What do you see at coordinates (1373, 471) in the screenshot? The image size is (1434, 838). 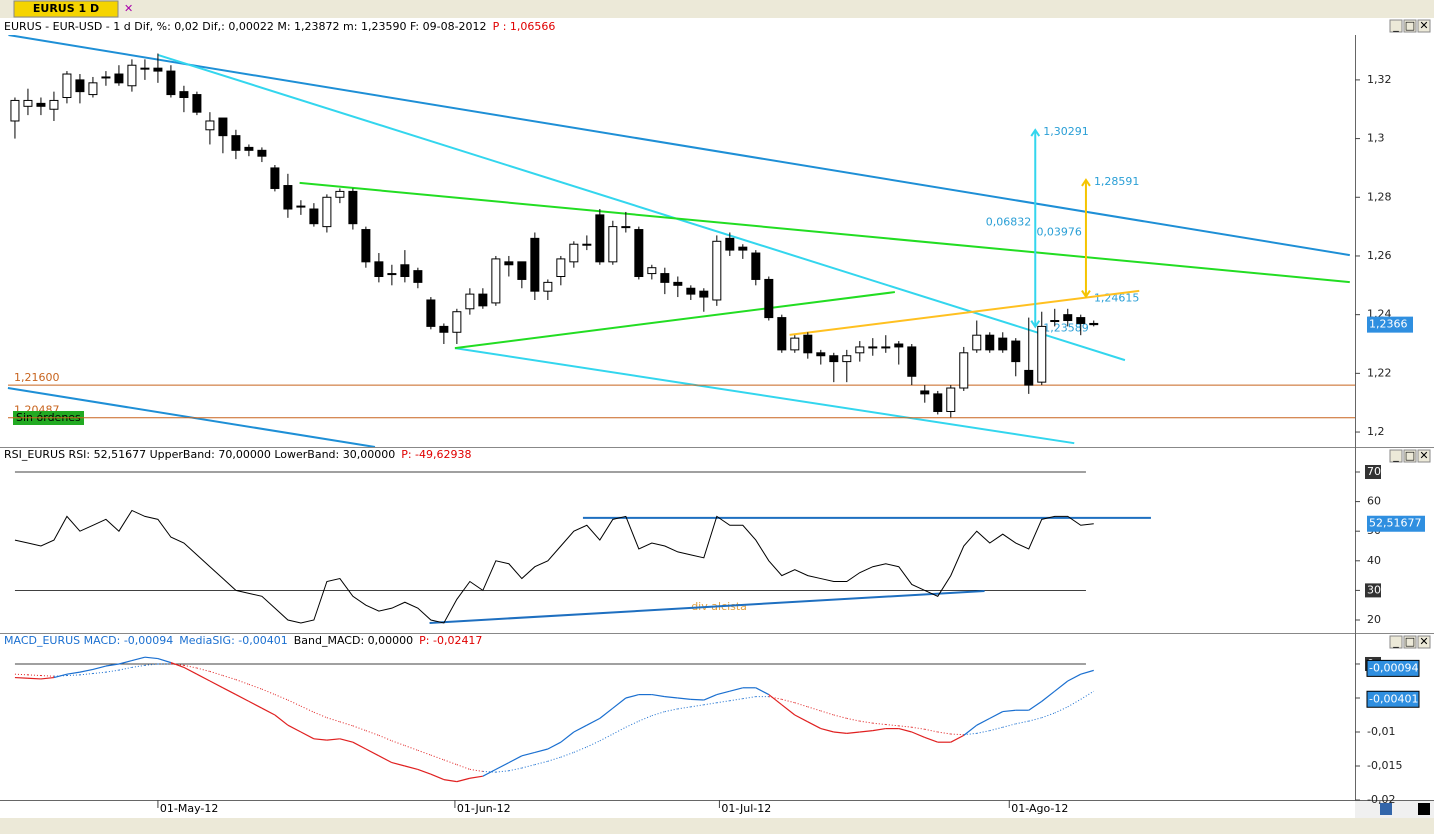 I see `band-tick-box` at bounding box center [1373, 471].